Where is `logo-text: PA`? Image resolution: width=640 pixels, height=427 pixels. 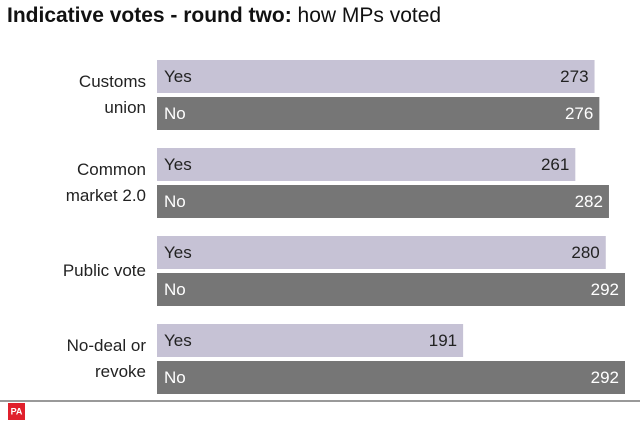 logo-text: PA is located at coordinates (17, 411).